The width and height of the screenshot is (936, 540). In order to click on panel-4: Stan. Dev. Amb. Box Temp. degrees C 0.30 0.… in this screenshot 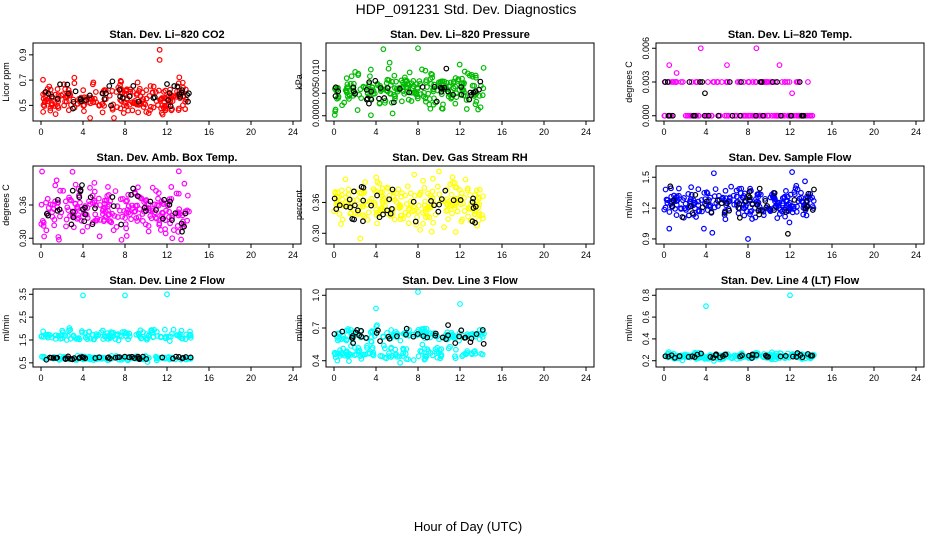, I will do `click(151, 206)`.